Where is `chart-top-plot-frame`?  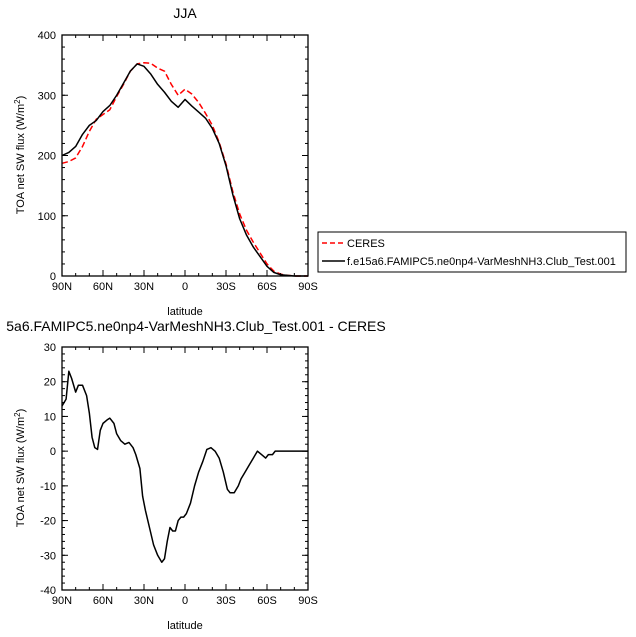
chart-top-plot-frame is located at coordinates (185, 155).